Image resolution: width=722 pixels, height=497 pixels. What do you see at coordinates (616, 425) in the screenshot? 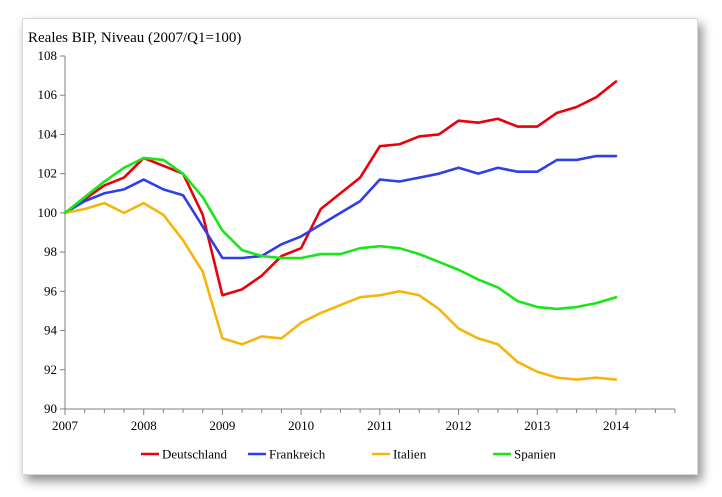
I see `x-tick-label: 2014` at bounding box center [616, 425].